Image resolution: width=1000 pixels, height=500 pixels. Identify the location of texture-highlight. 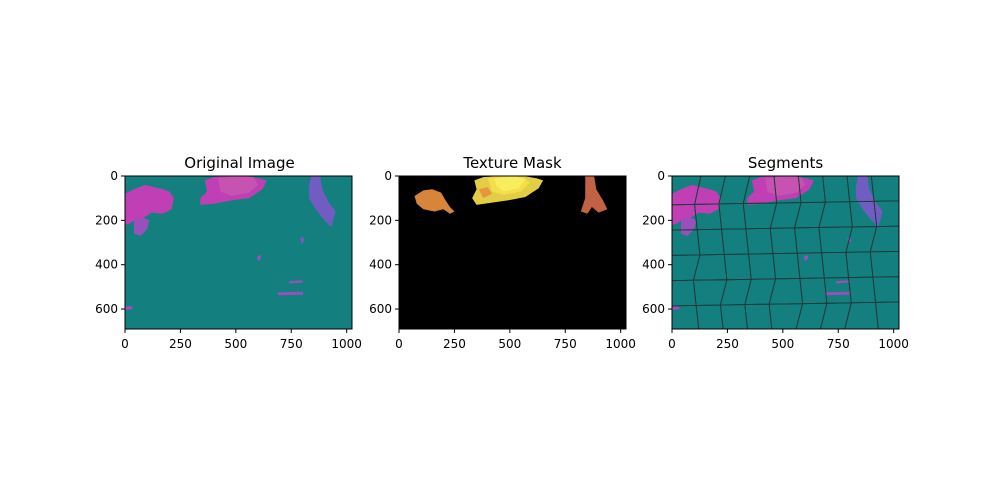
(510, 184).